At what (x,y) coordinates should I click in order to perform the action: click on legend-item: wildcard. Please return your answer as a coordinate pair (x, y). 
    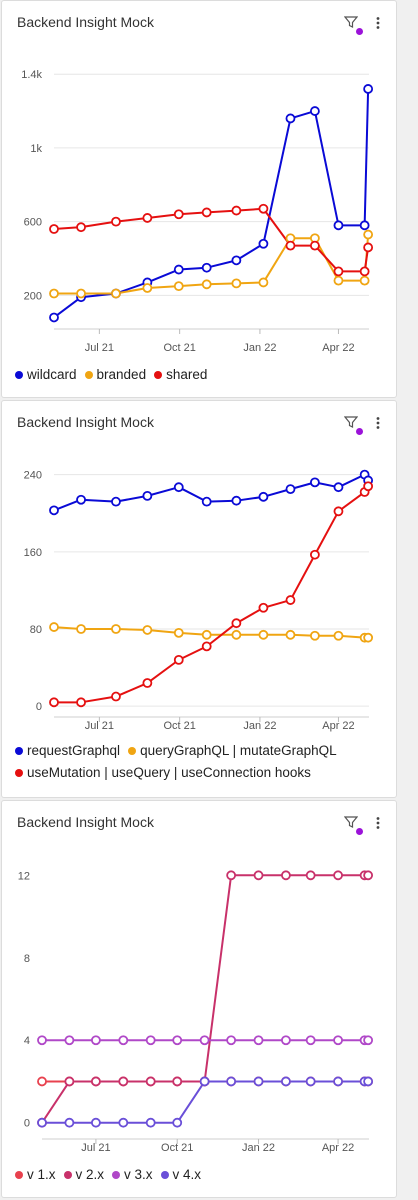
    Looking at the image, I should click on (46, 375).